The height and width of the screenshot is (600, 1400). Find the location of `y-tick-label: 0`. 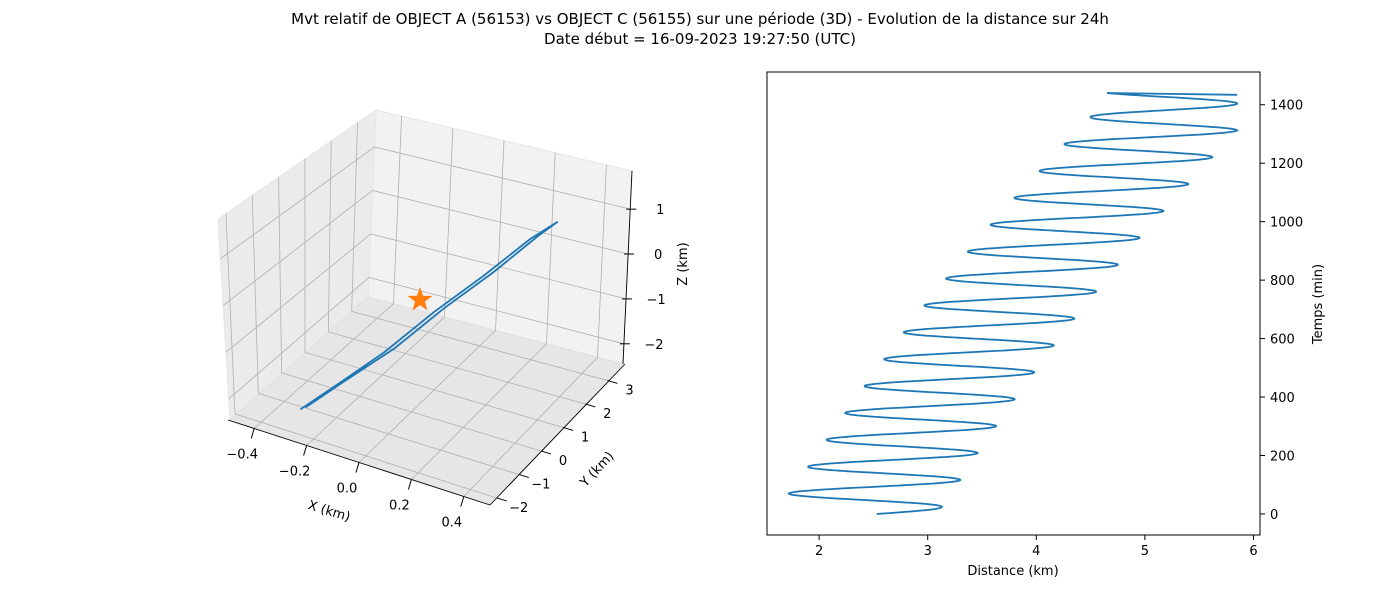

y-tick-label: 0 is located at coordinates (563, 461).